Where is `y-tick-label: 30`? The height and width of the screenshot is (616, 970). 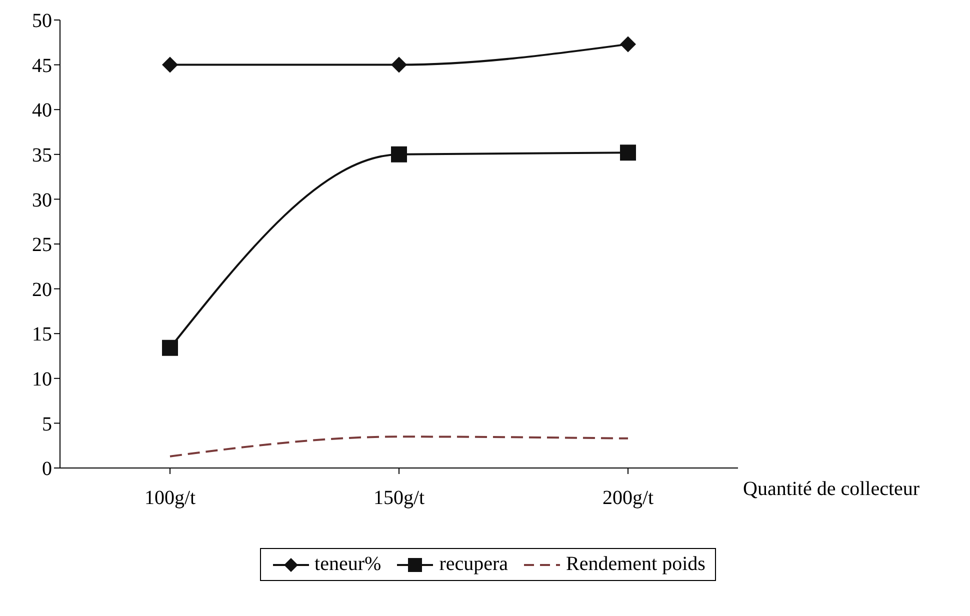 y-tick-label: 30 is located at coordinates (42, 200).